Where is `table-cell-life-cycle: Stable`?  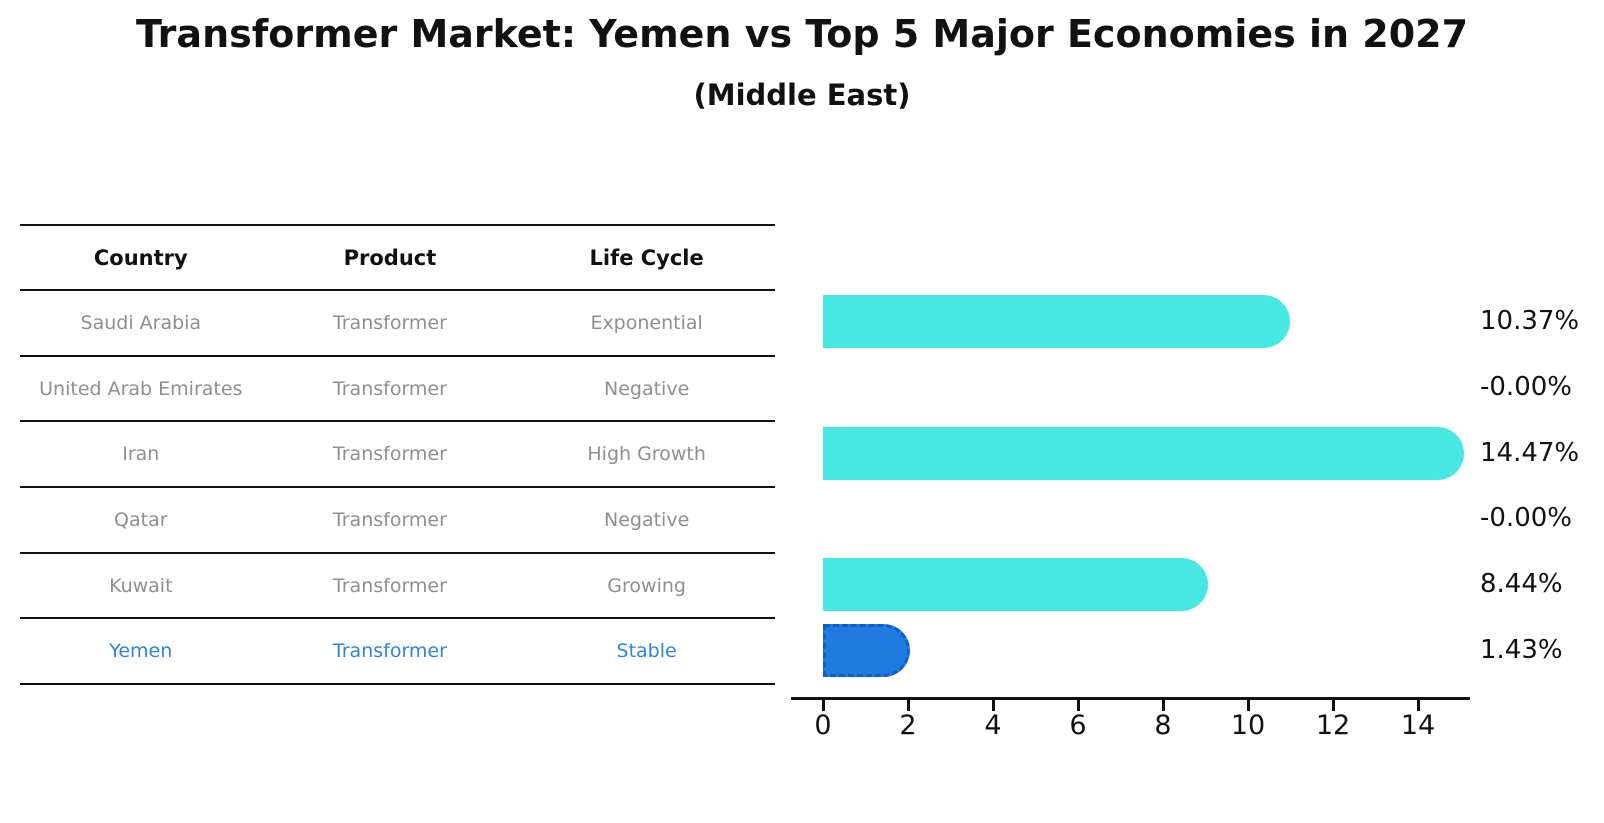 table-cell-life-cycle: Stable is located at coordinates (646, 651).